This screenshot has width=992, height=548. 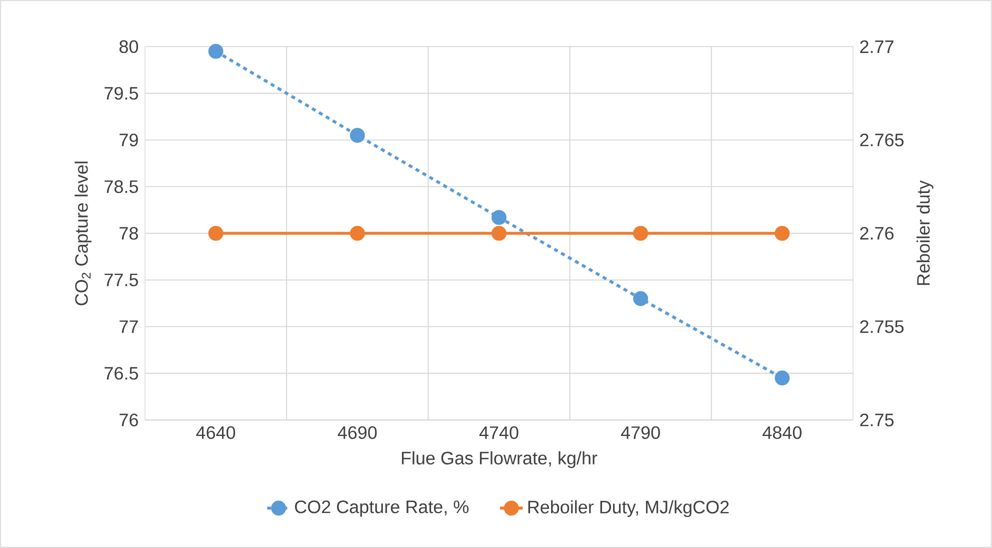 What do you see at coordinates (357, 432) in the screenshot?
I see `x-tick-label: 4690` at bounding box center [357, 432].